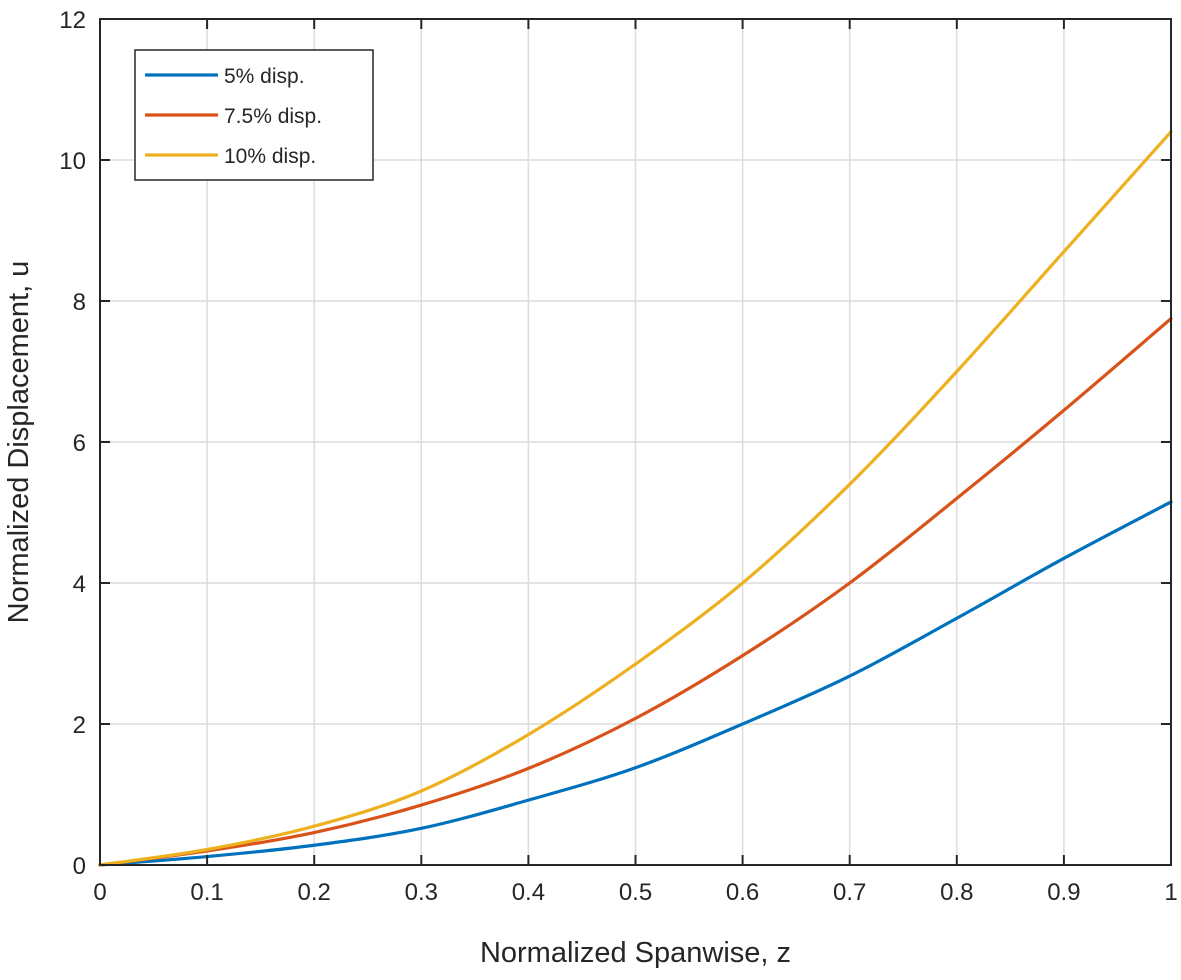  What do you see at coordinates (528, 892) in the screenshot?
I see `x-tick-label: 0.4` at bounding box center [528, 892].